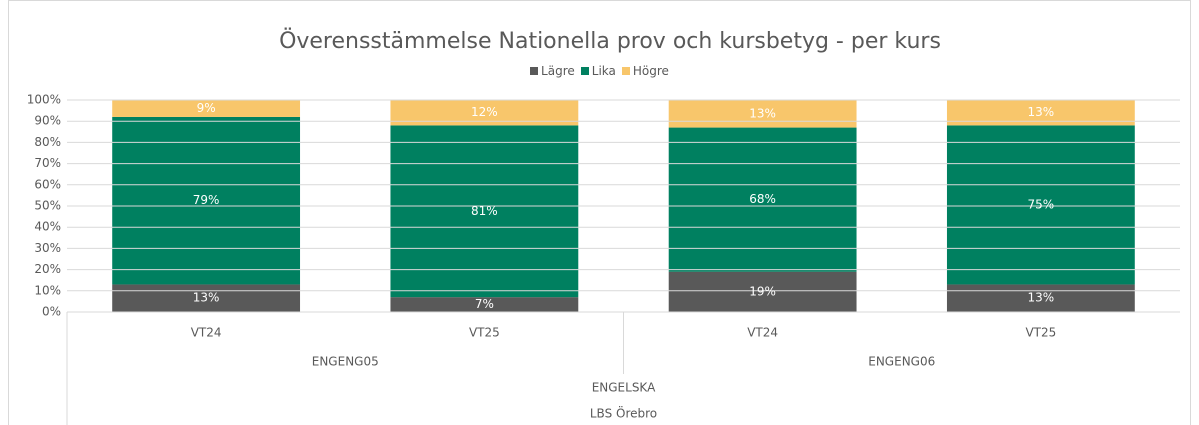 The width and height of the screenshot is (1199, 425). I want to click on legend-item: Lika, so click(598, 71).